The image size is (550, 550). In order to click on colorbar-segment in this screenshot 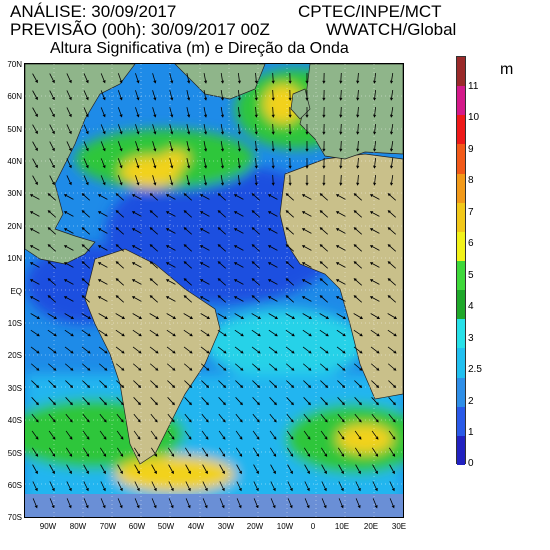, I will do `click(461, 101)`.